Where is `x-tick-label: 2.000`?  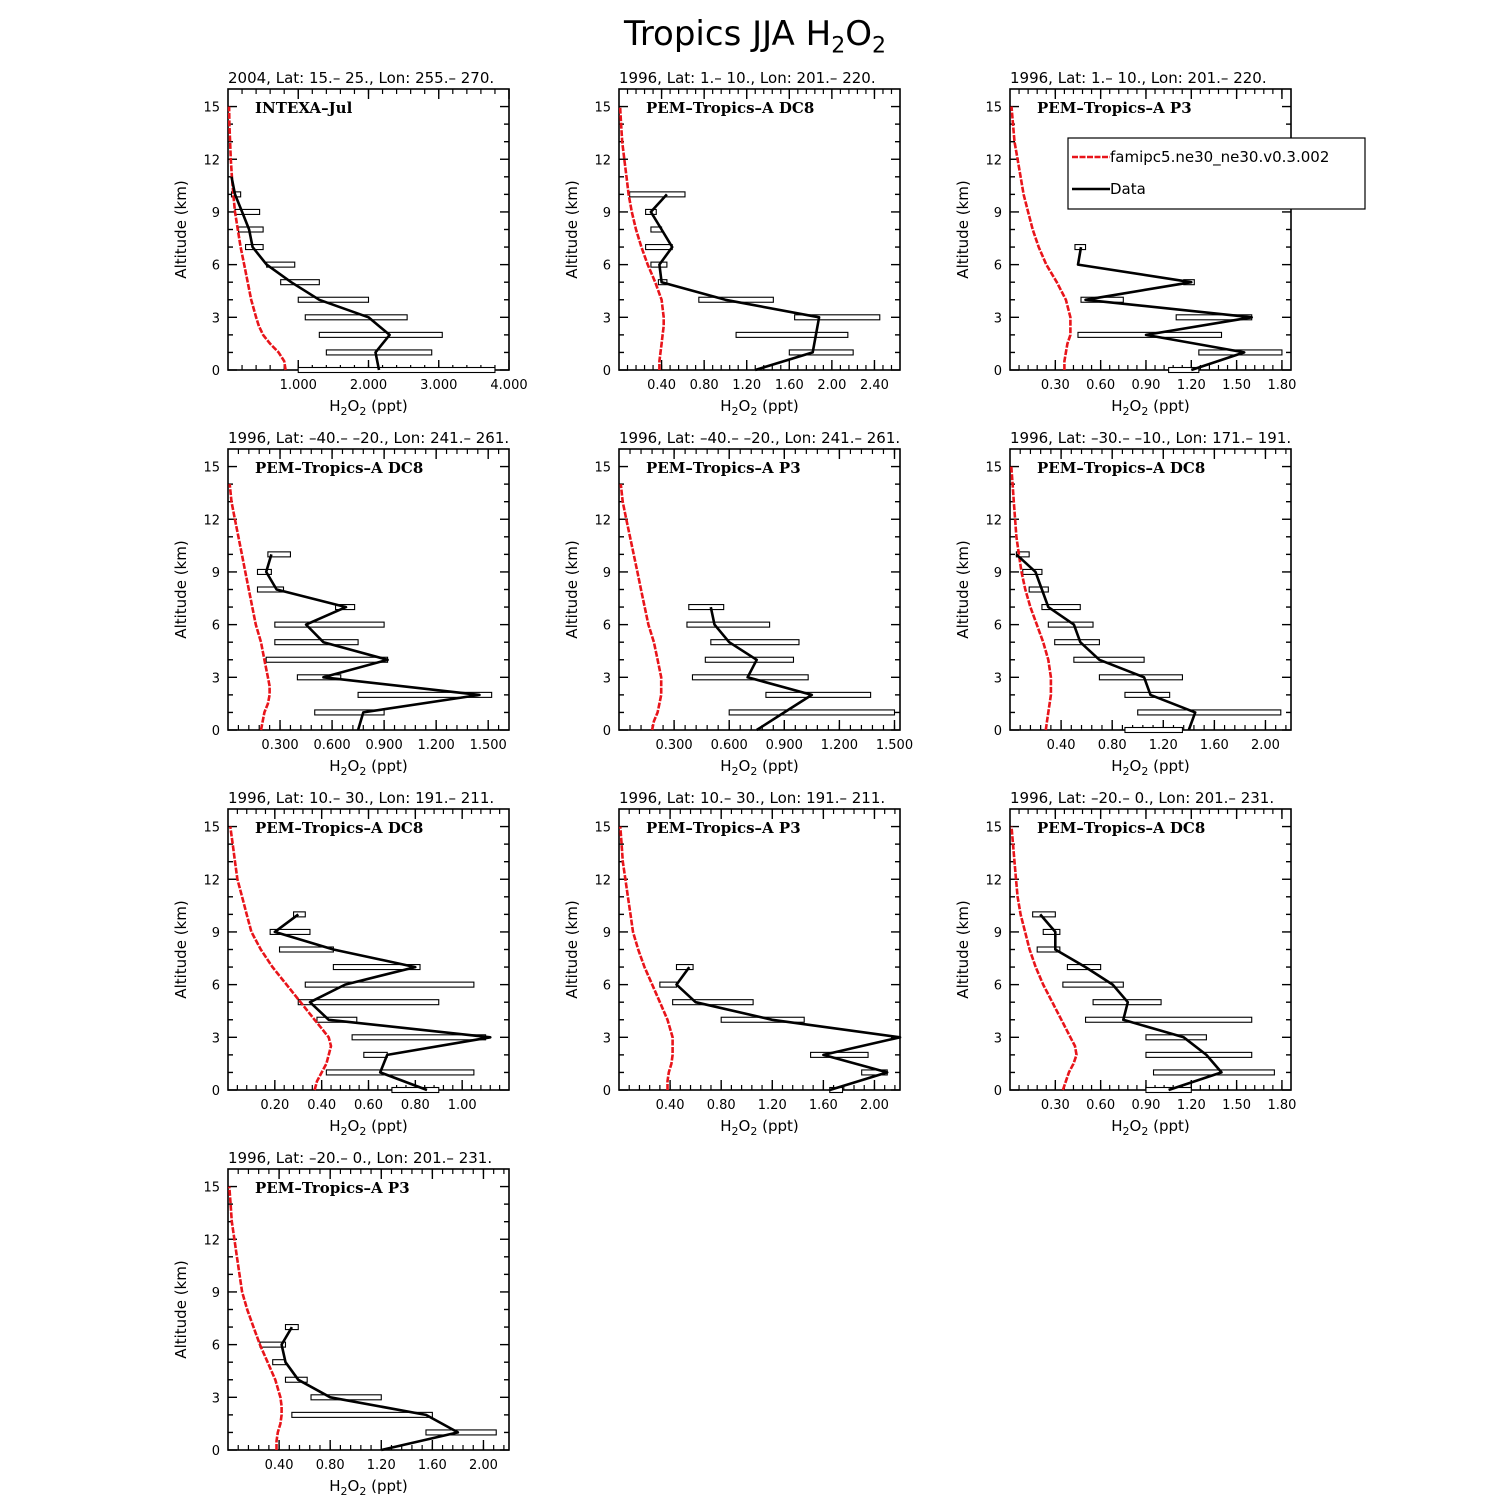 x-tick-label: 2.000 is located at coordinates (368, 385).